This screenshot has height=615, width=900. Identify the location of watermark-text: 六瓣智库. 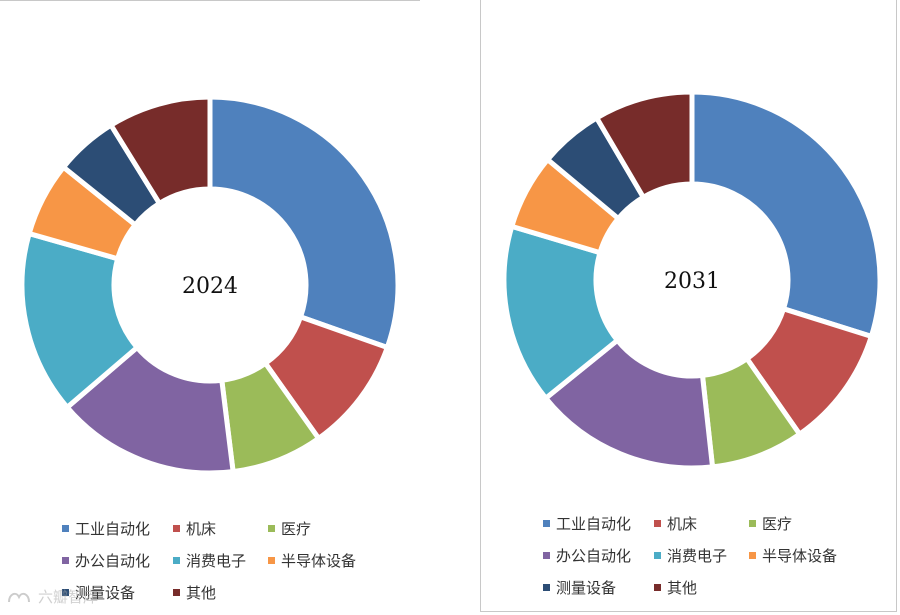
(68, 597).